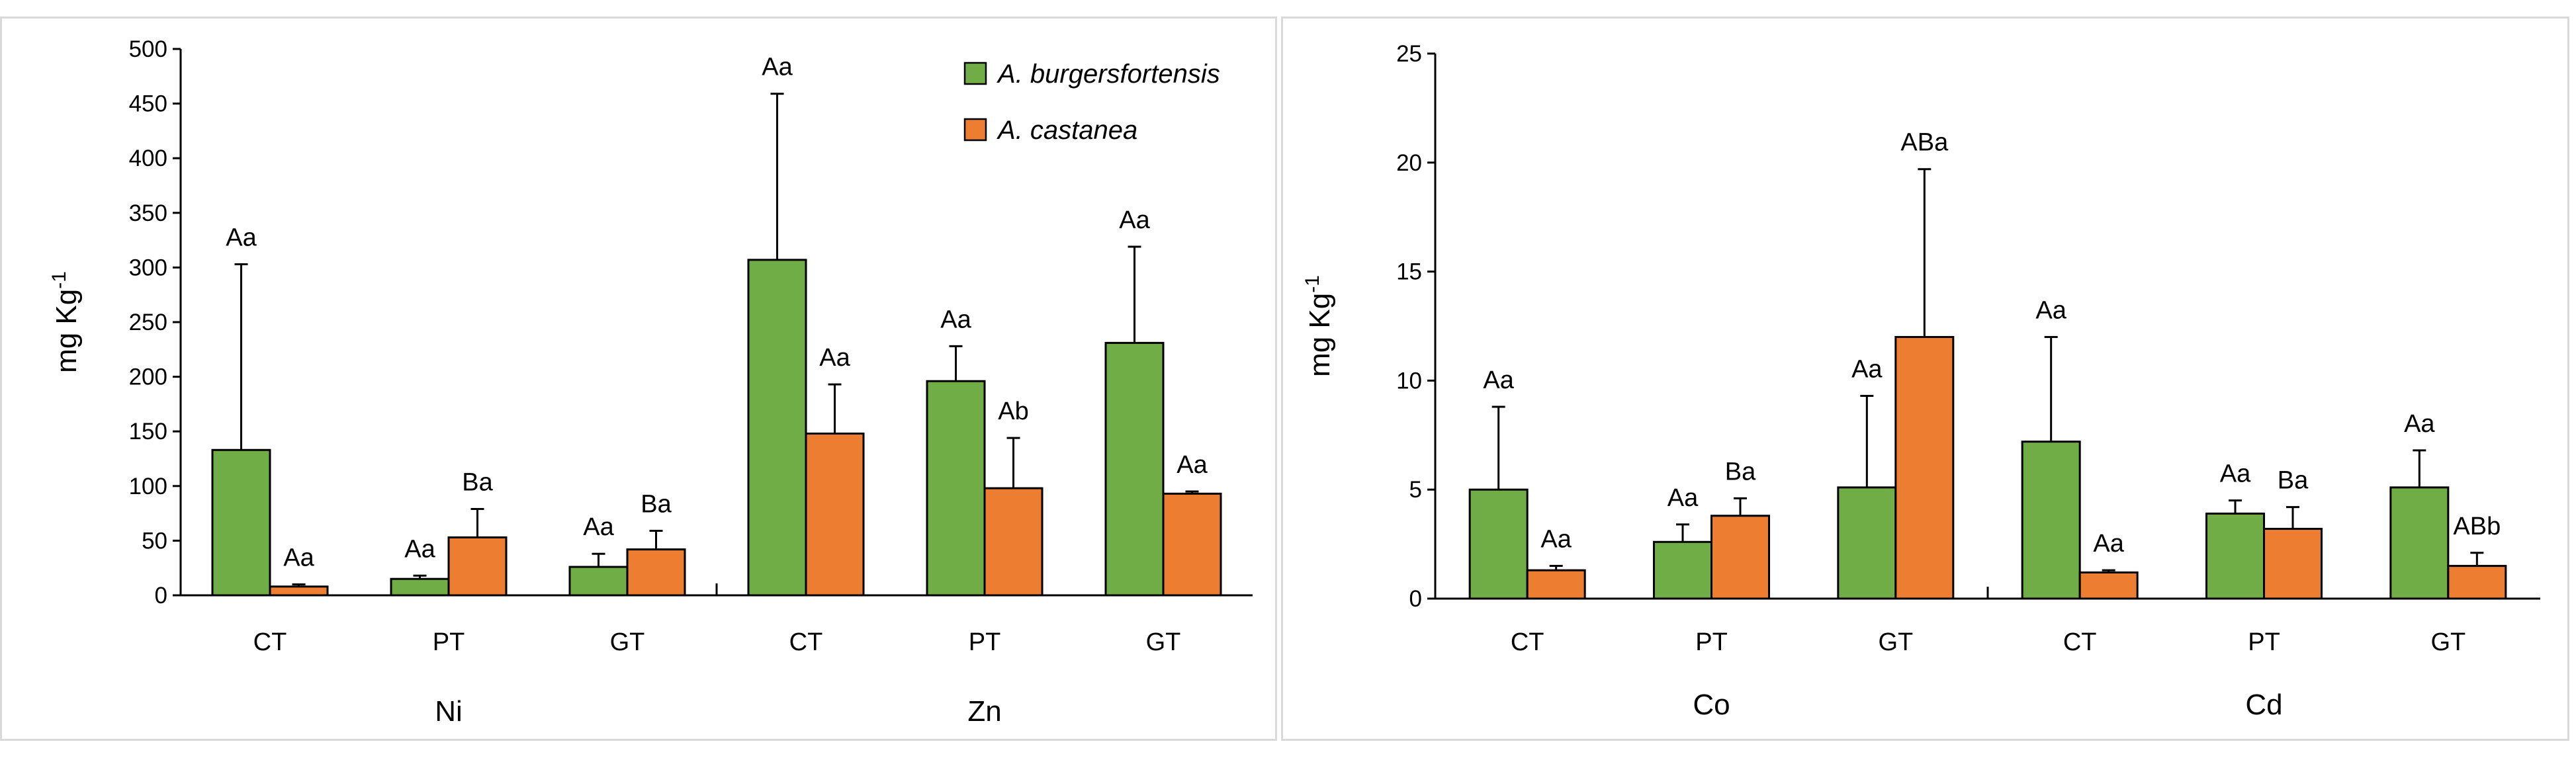  What do you see at coordinates (1067, 130) in the screenshot?
I see `left-legend-label: A. castanea` at bounding box center [1067, 130].